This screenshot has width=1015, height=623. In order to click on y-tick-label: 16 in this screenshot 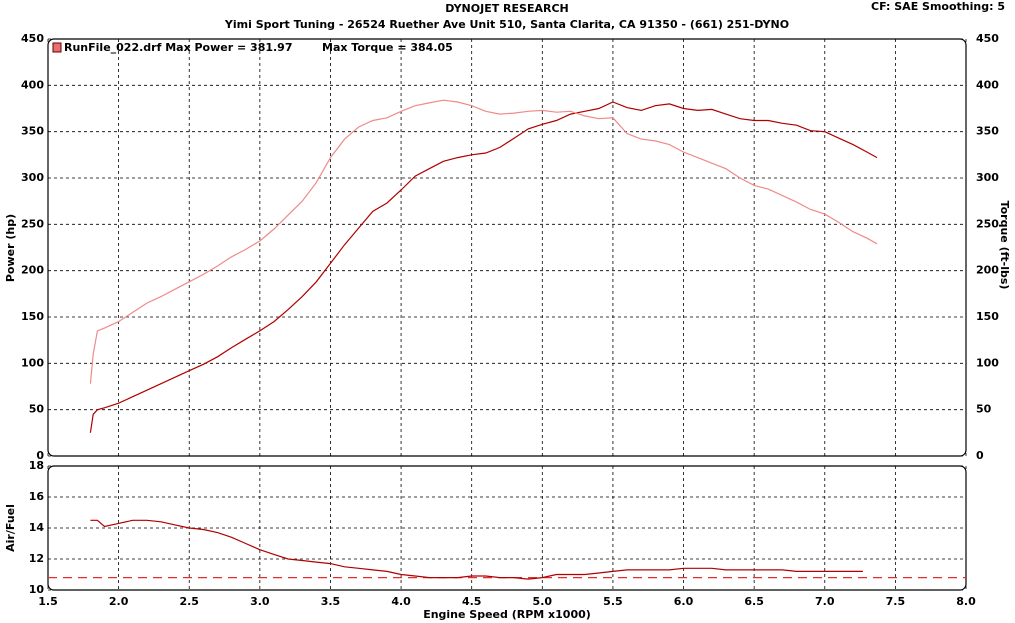, I will do `click(37, 496)`.